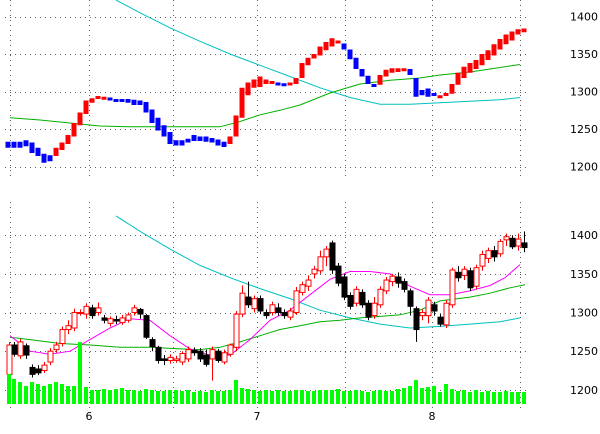  What do you see at coordinates (89, 416) in the screenshot?
I see `x-tick-label: 6` at bounding box center [89, 416].